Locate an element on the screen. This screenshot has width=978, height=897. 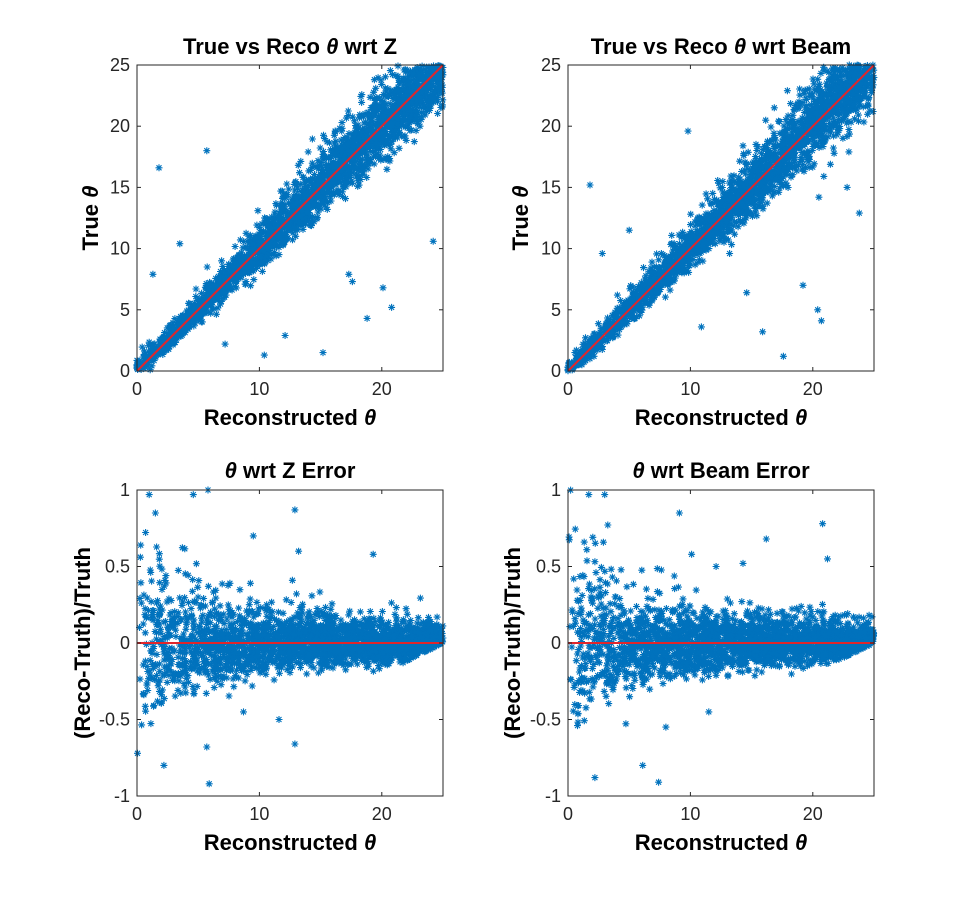
y-tick-label: 0 is located at coordinates (125, 371).